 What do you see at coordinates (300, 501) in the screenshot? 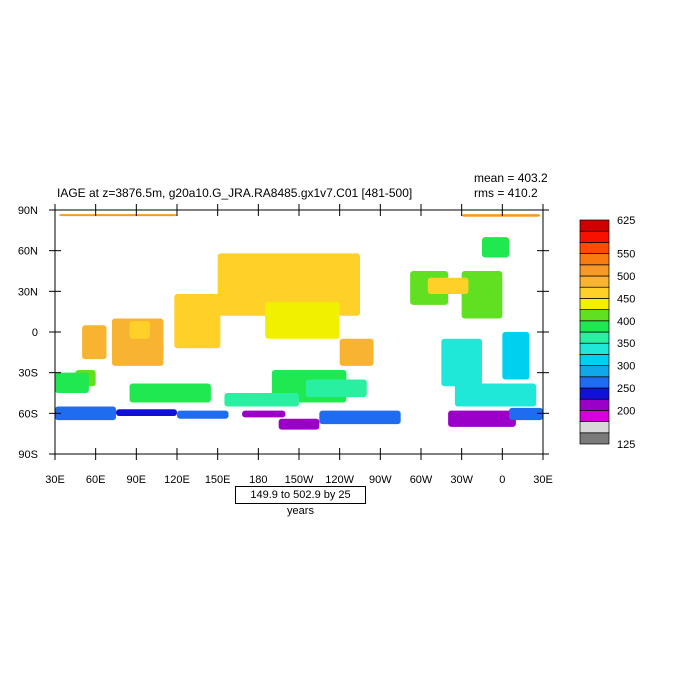
I see `contour-range-box: 149.9 to 502.9 by 25 years` at bounding box center [300, 501].